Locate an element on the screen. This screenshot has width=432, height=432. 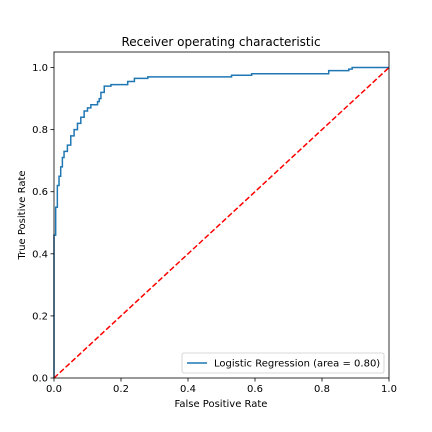
chart-title: Receiver operating characteristic is located at coordinates (220, 42).